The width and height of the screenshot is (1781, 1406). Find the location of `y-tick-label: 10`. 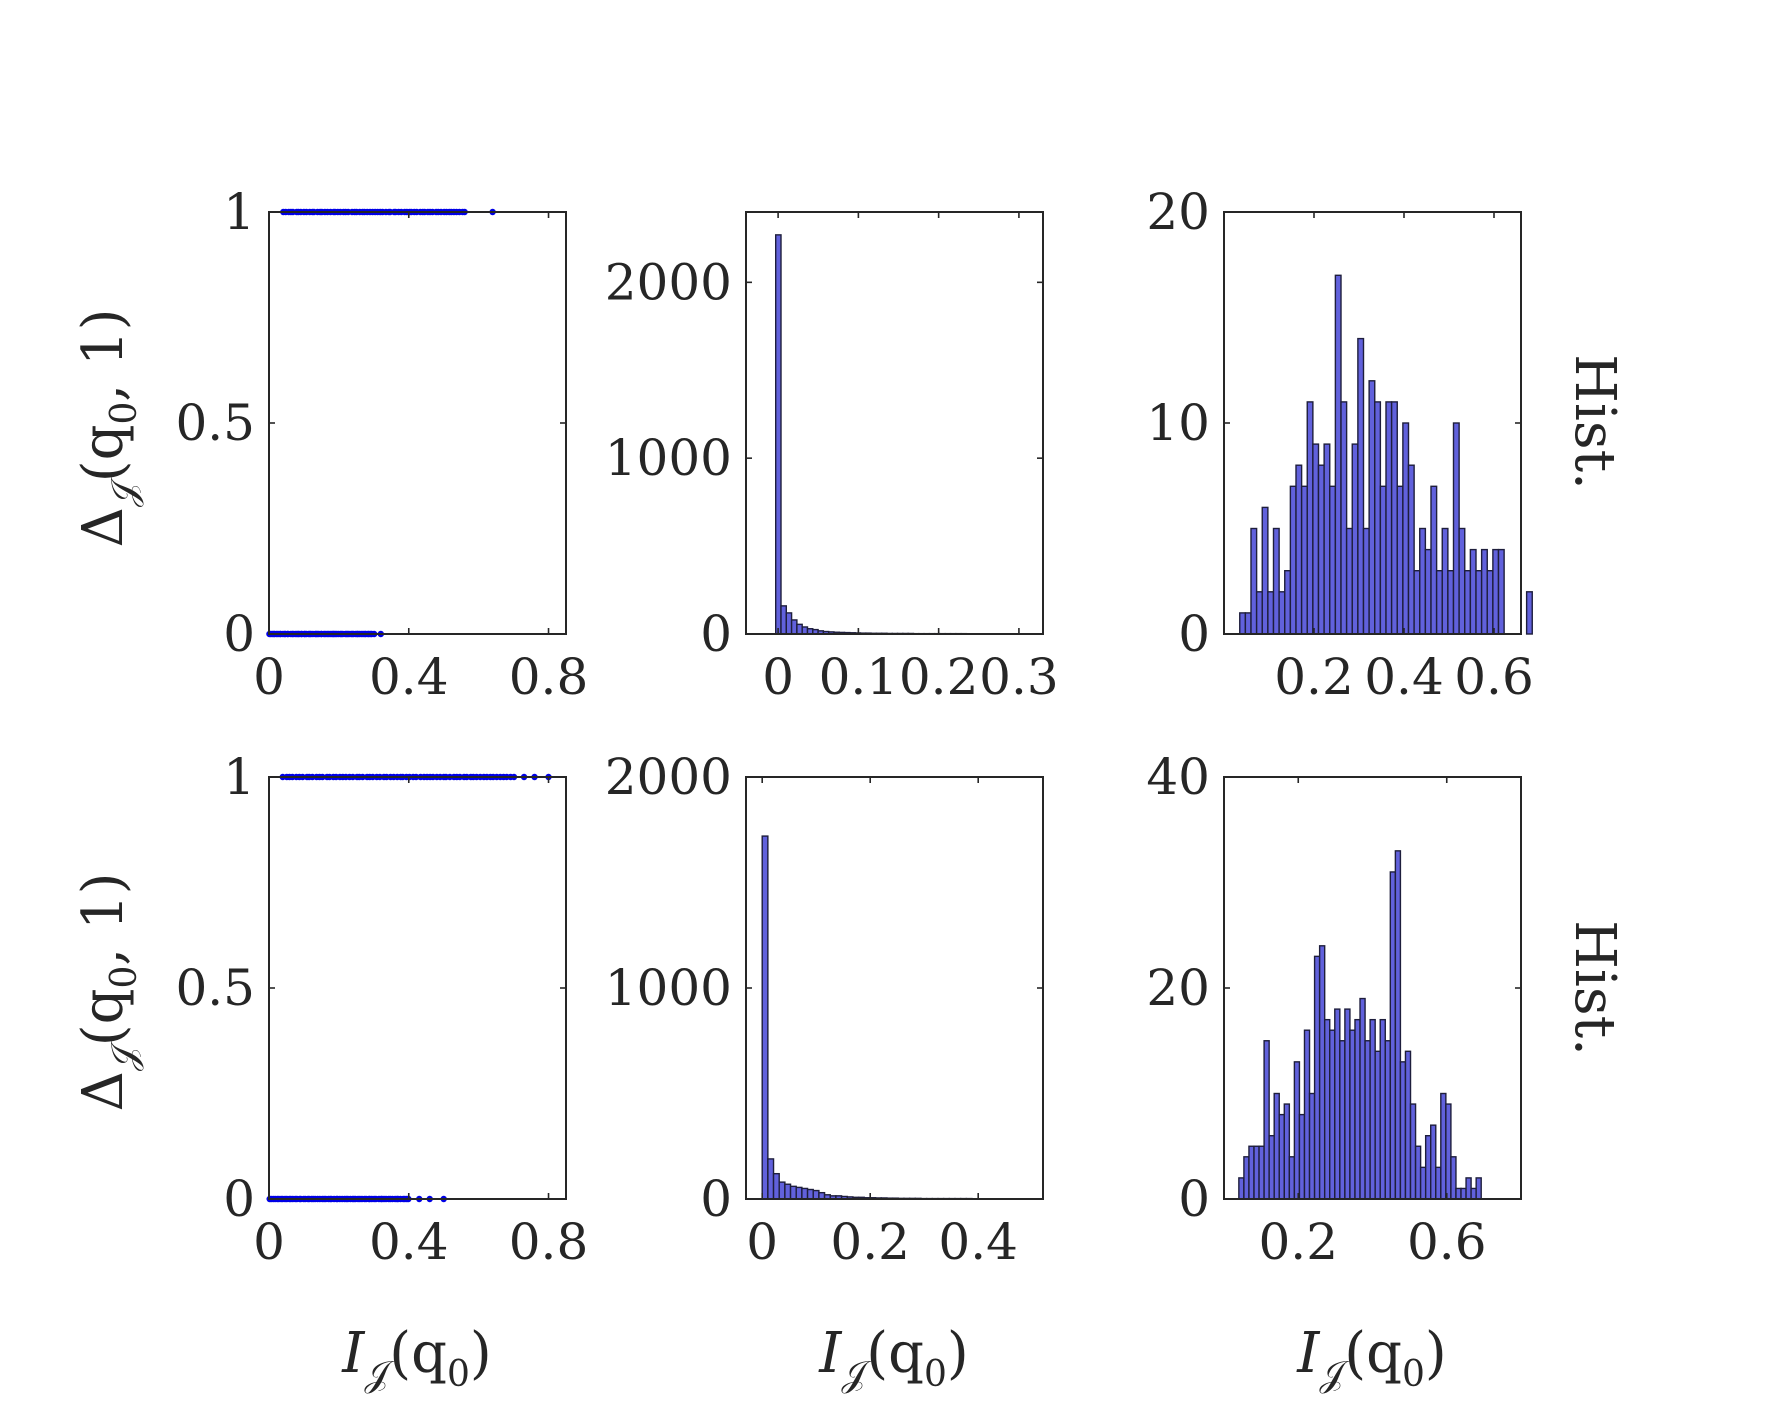

y-tick-label: 10 is located at coordinates (1178, 423).